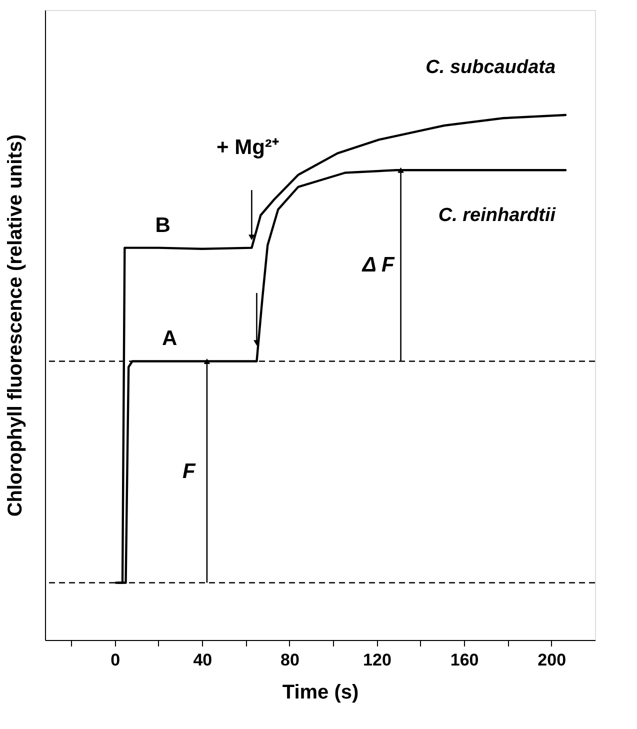 The height and width of the screenshot is (729, 637). Describe the element at coordinates (320, 693) in the screenshot. I see `x-axis-title: Time (s)` at that location.